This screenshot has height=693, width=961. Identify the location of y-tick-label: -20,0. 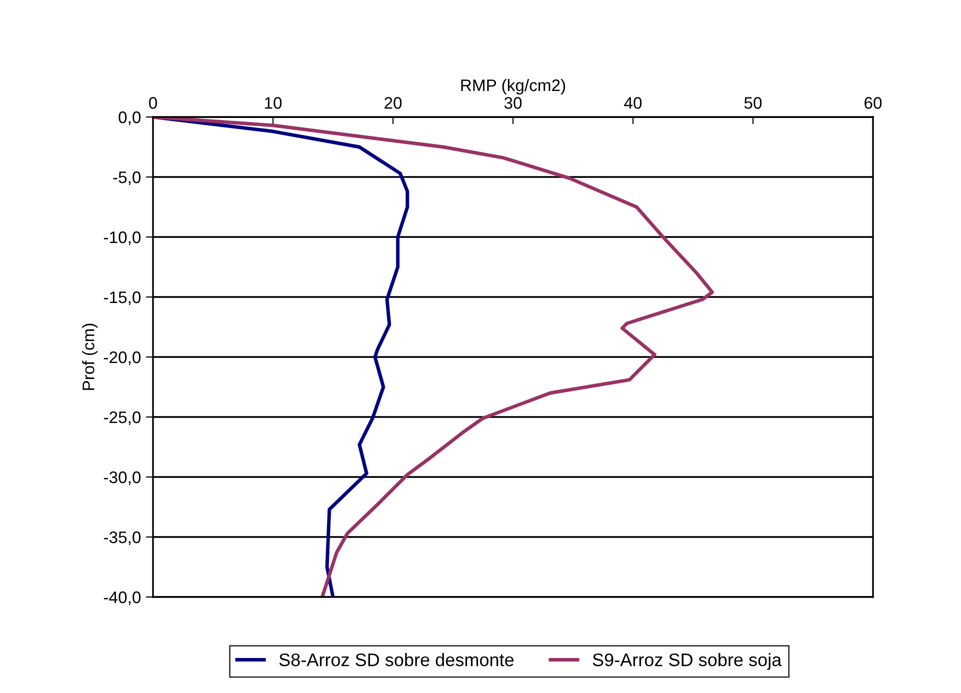
(122, 358).